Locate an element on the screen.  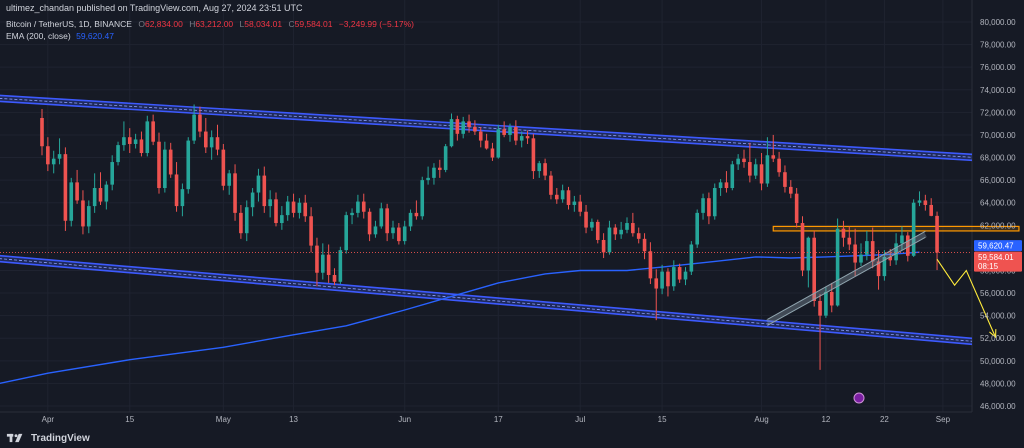
ema-price-tag is located at coordinates (998, 246).